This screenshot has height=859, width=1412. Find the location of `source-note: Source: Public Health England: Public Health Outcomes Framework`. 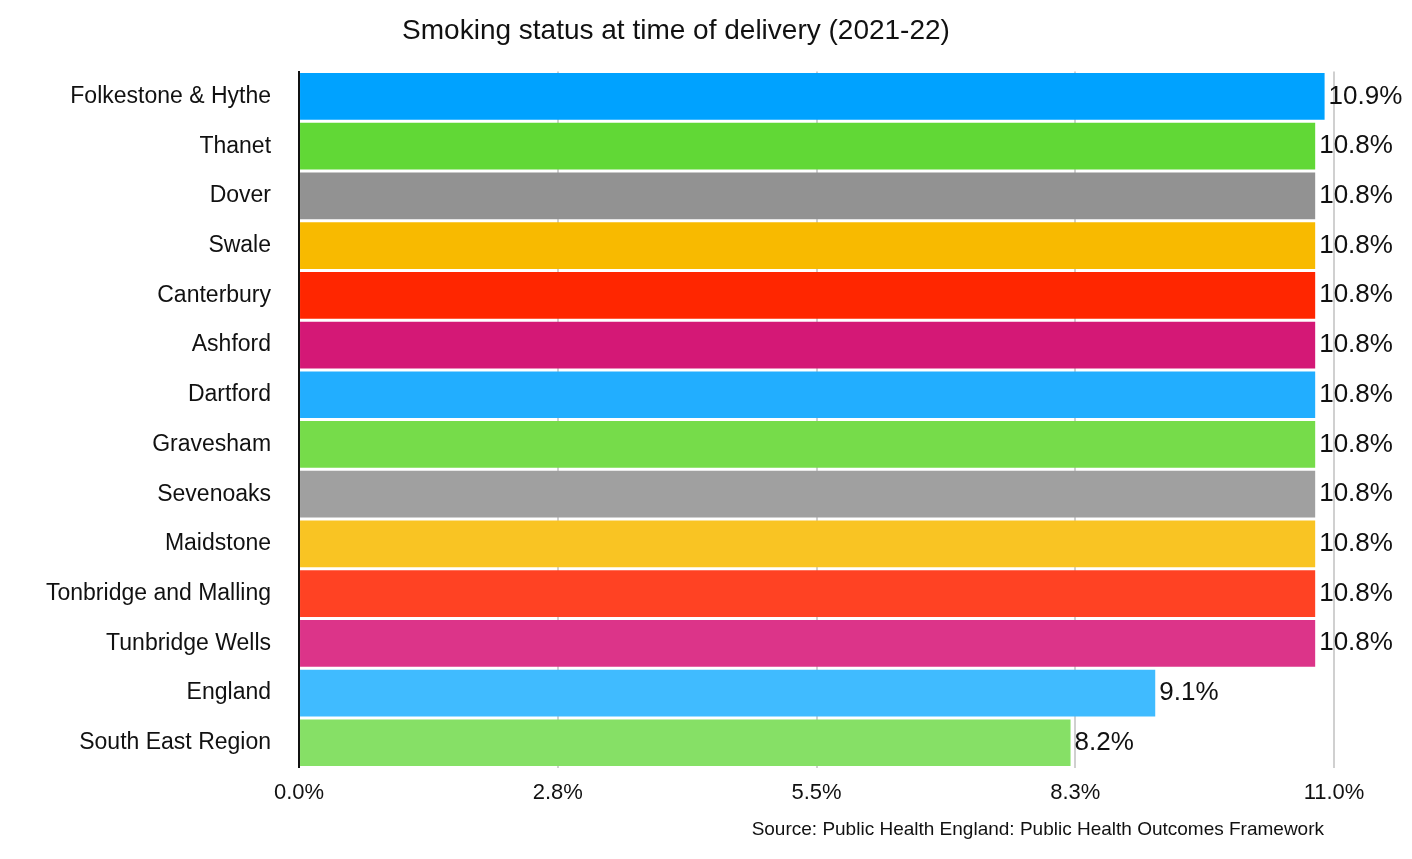

source-note: Source: Public Health England: Public Health Outcomes Framework is located at coordinates (1037, 829).